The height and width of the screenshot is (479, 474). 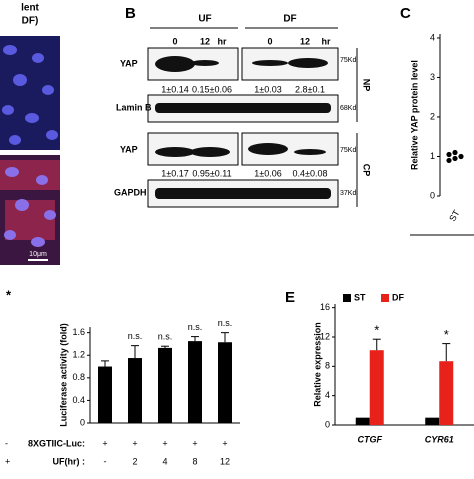 What do you see at coordinates (130, 192) in the screenshot?
I see `row-label: GAPDH` at bounding box center [130, 192].